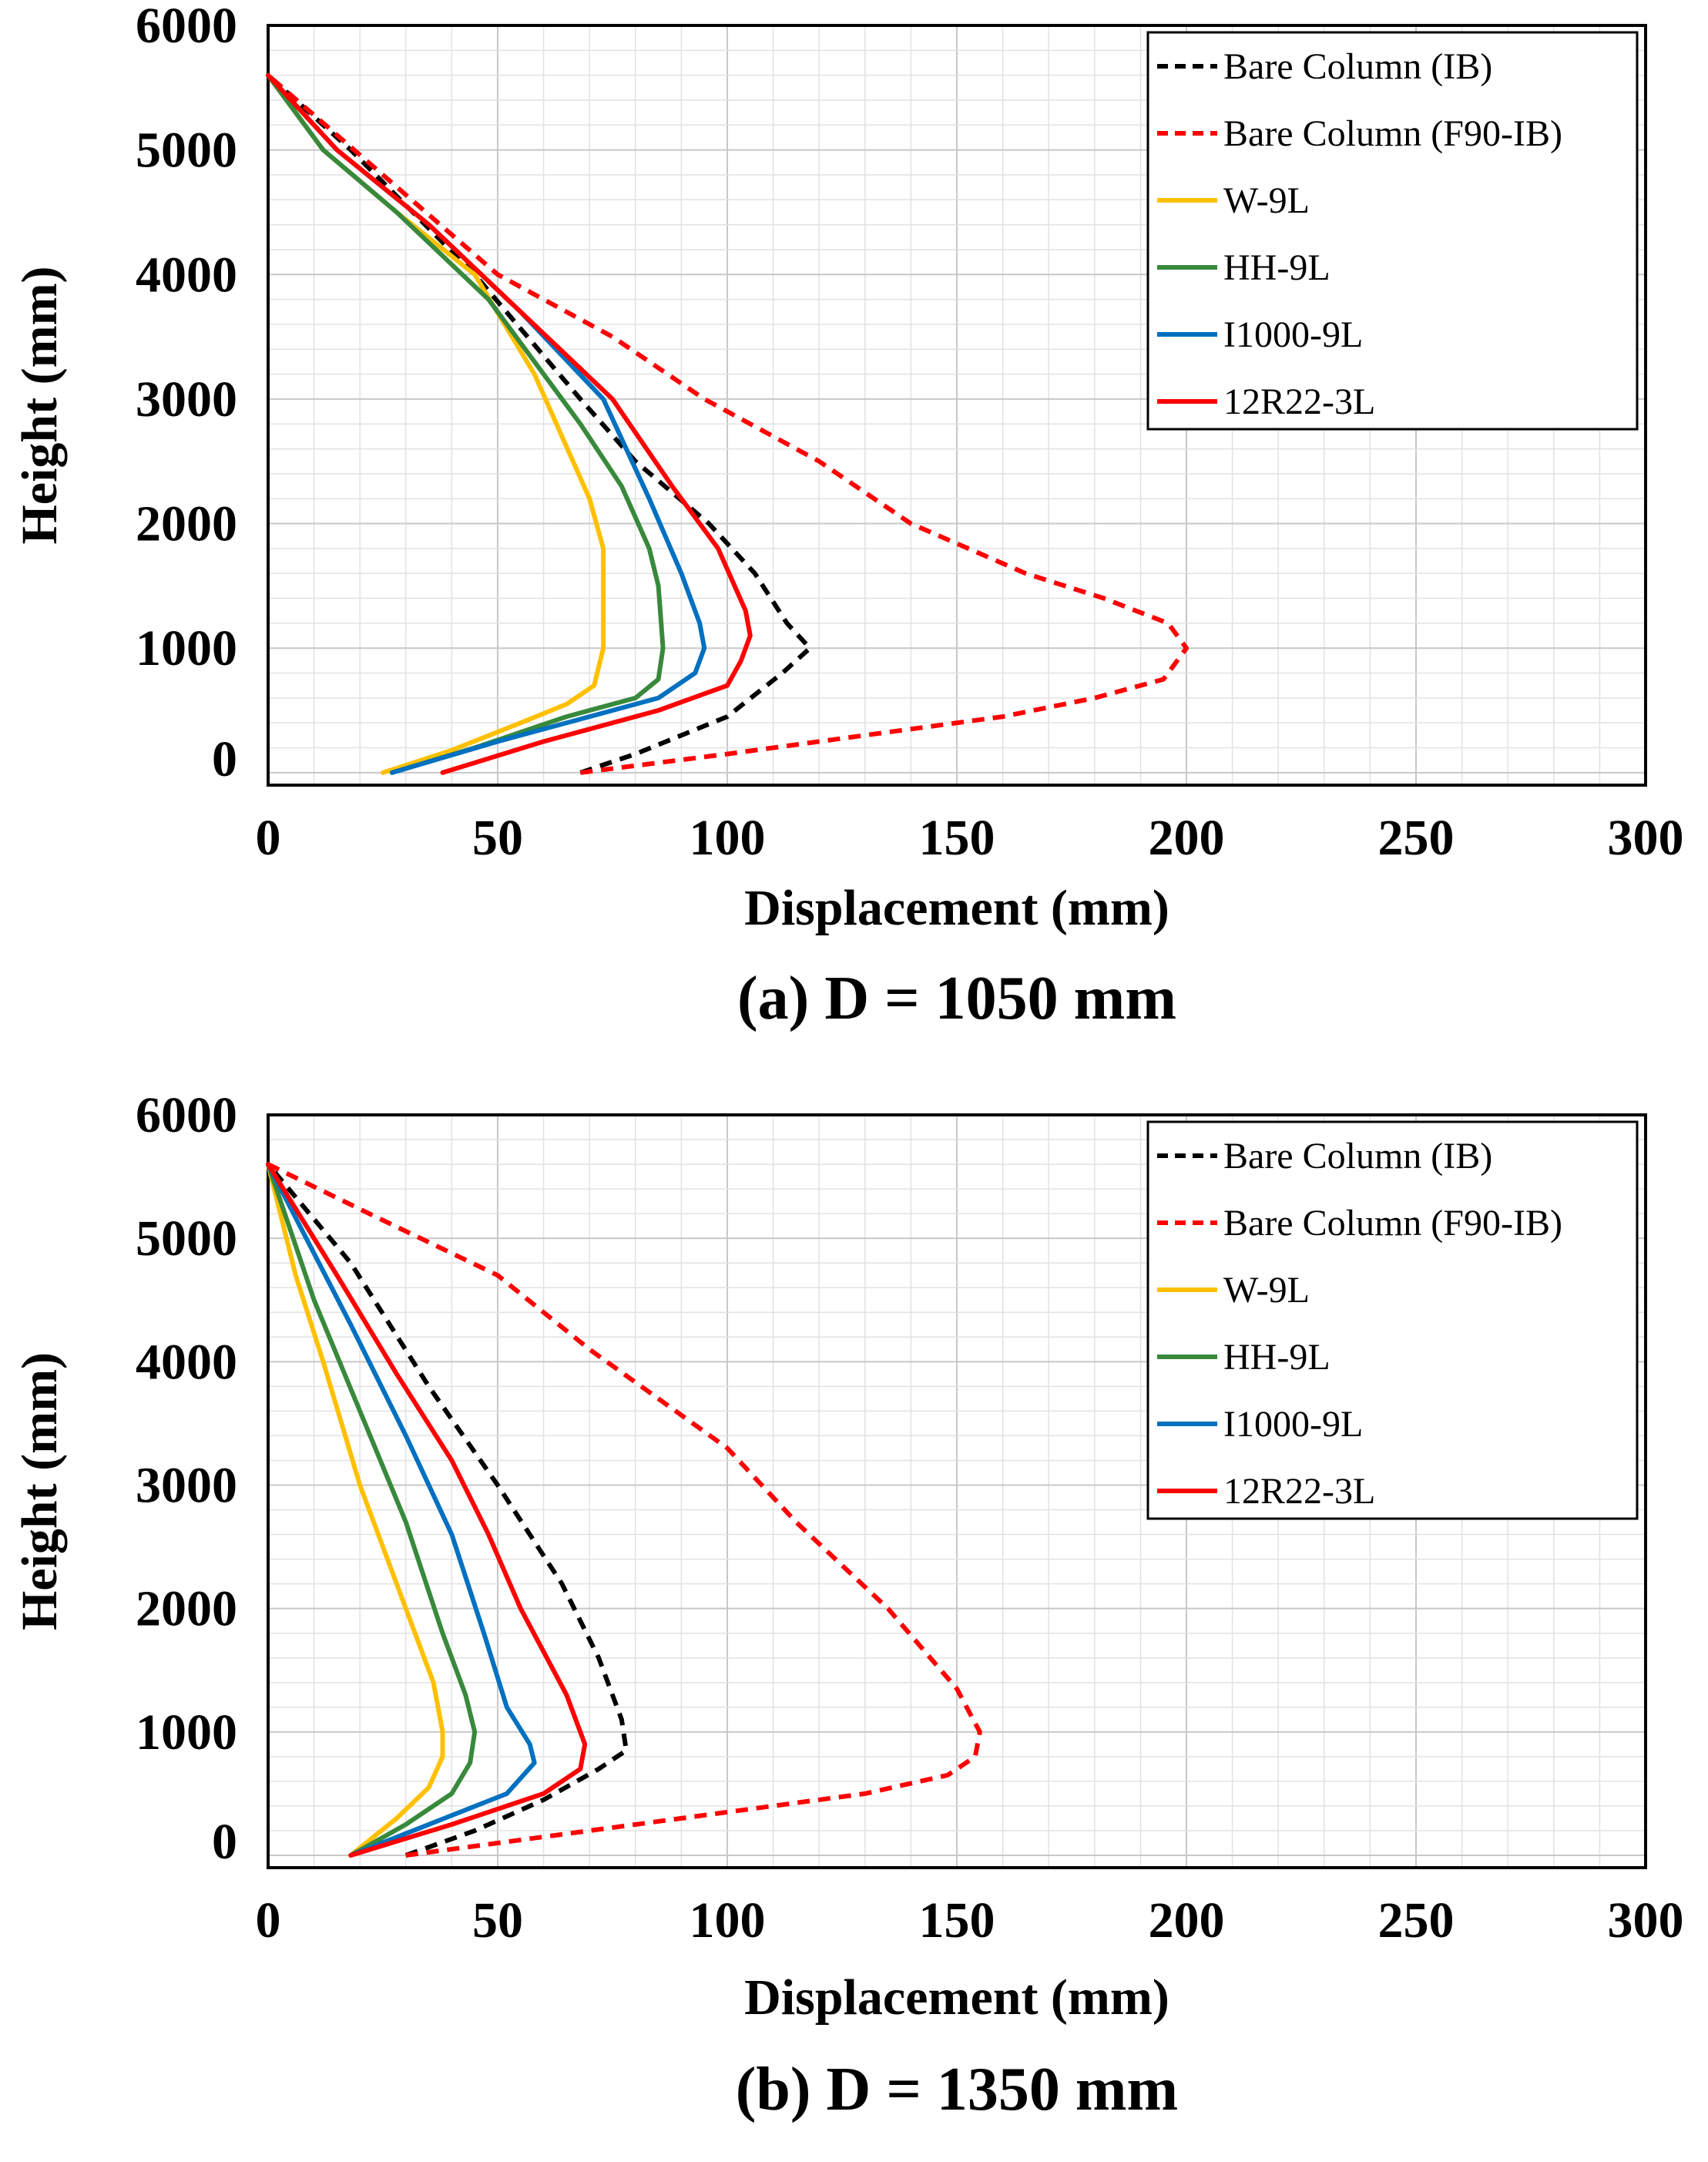 This screenshot has height=2162, width=1708. I want to click on chart-caption: (a) D = 1050 mm, so click(956, 998).